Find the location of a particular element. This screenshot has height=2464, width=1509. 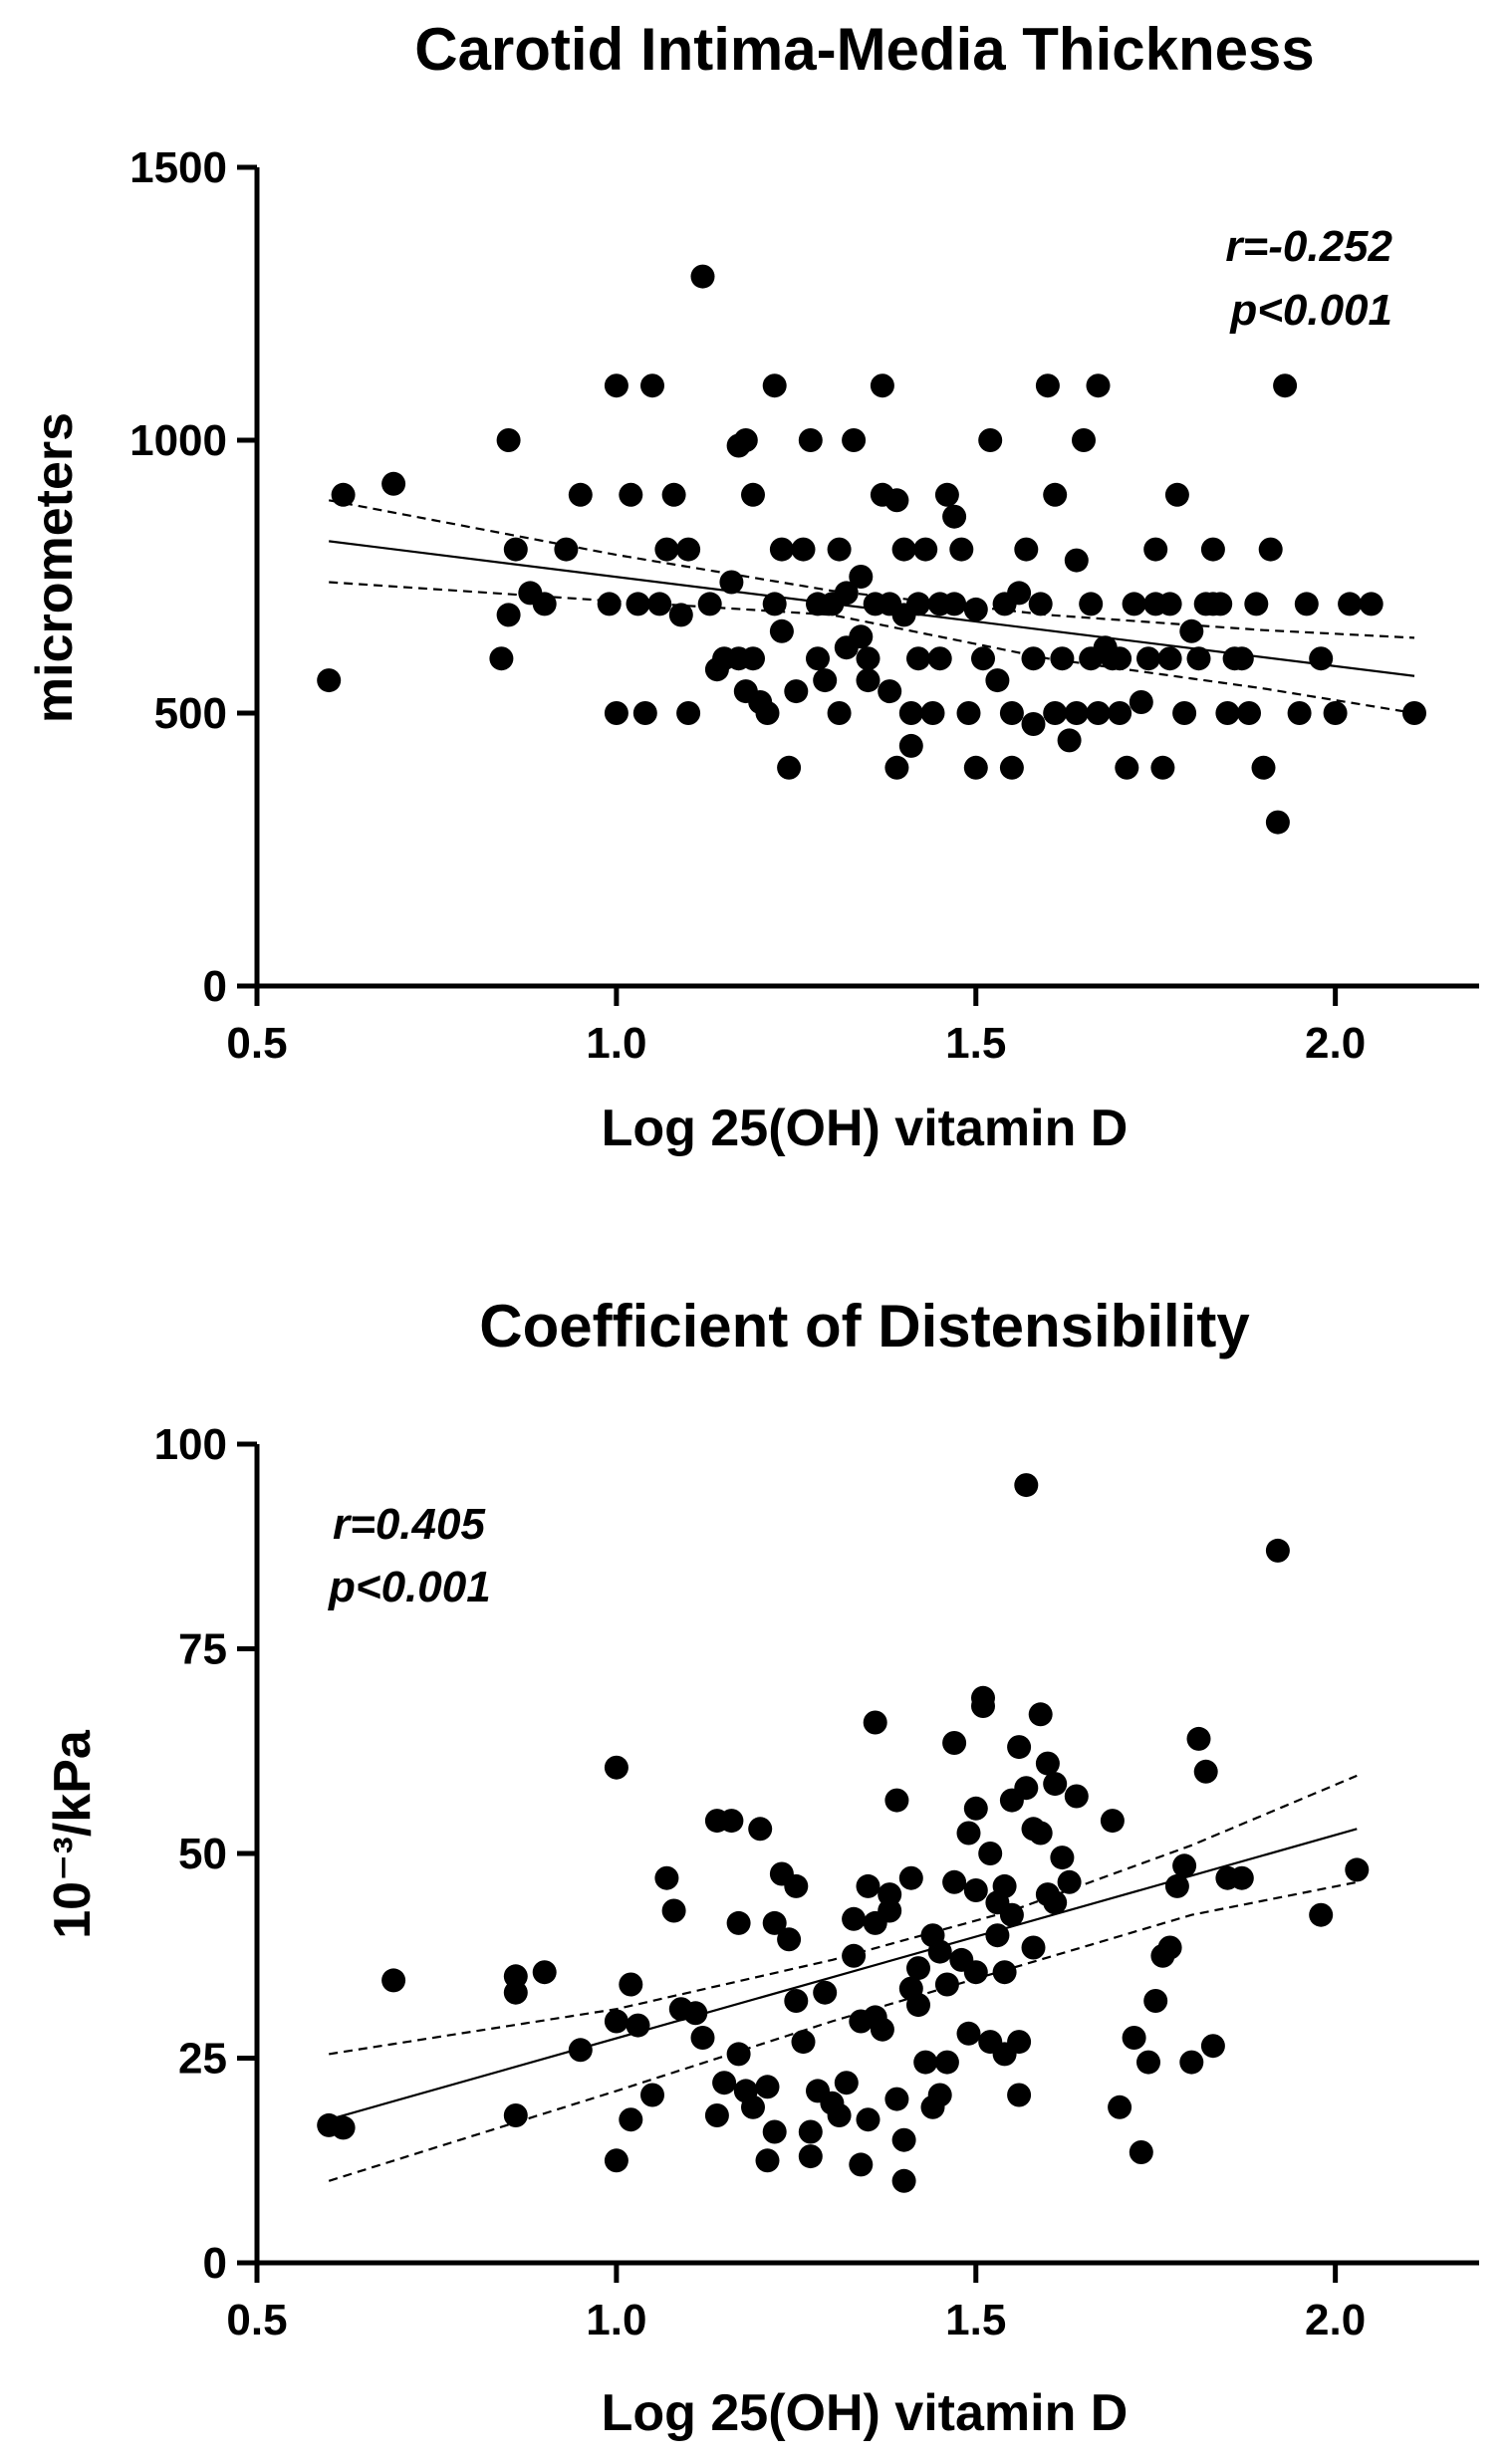

cimt-p-annotation: p<0.001 is located at coordinates (1310, 310).